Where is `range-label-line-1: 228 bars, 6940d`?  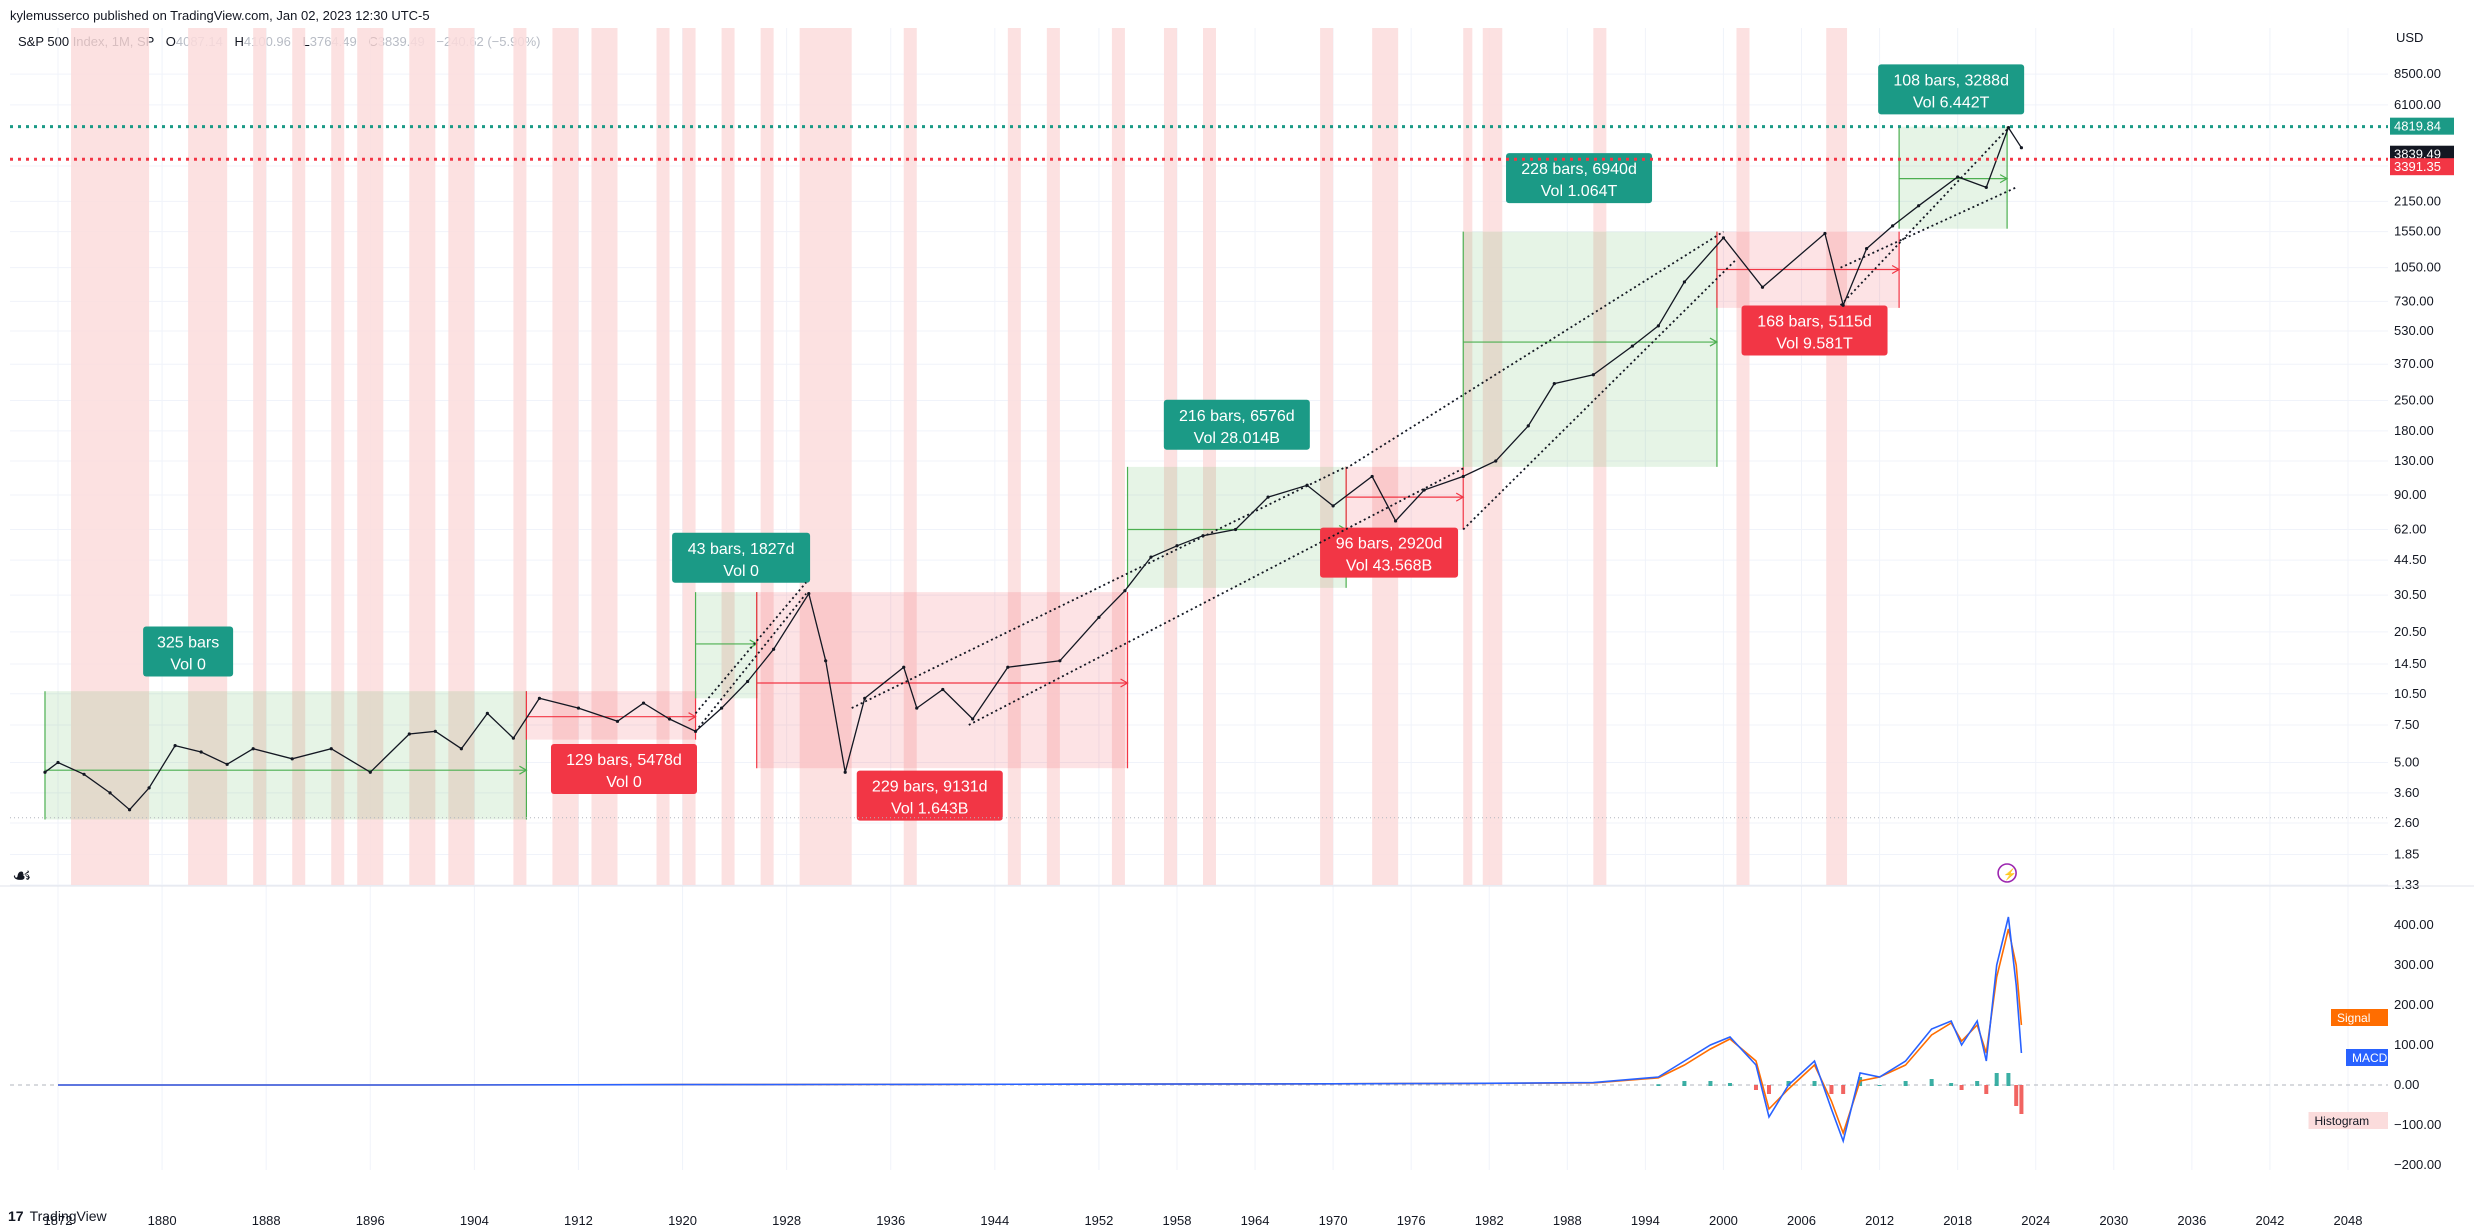 range-label-line-1: 228 bars, 6940d is located at coordinates (1579, 169).